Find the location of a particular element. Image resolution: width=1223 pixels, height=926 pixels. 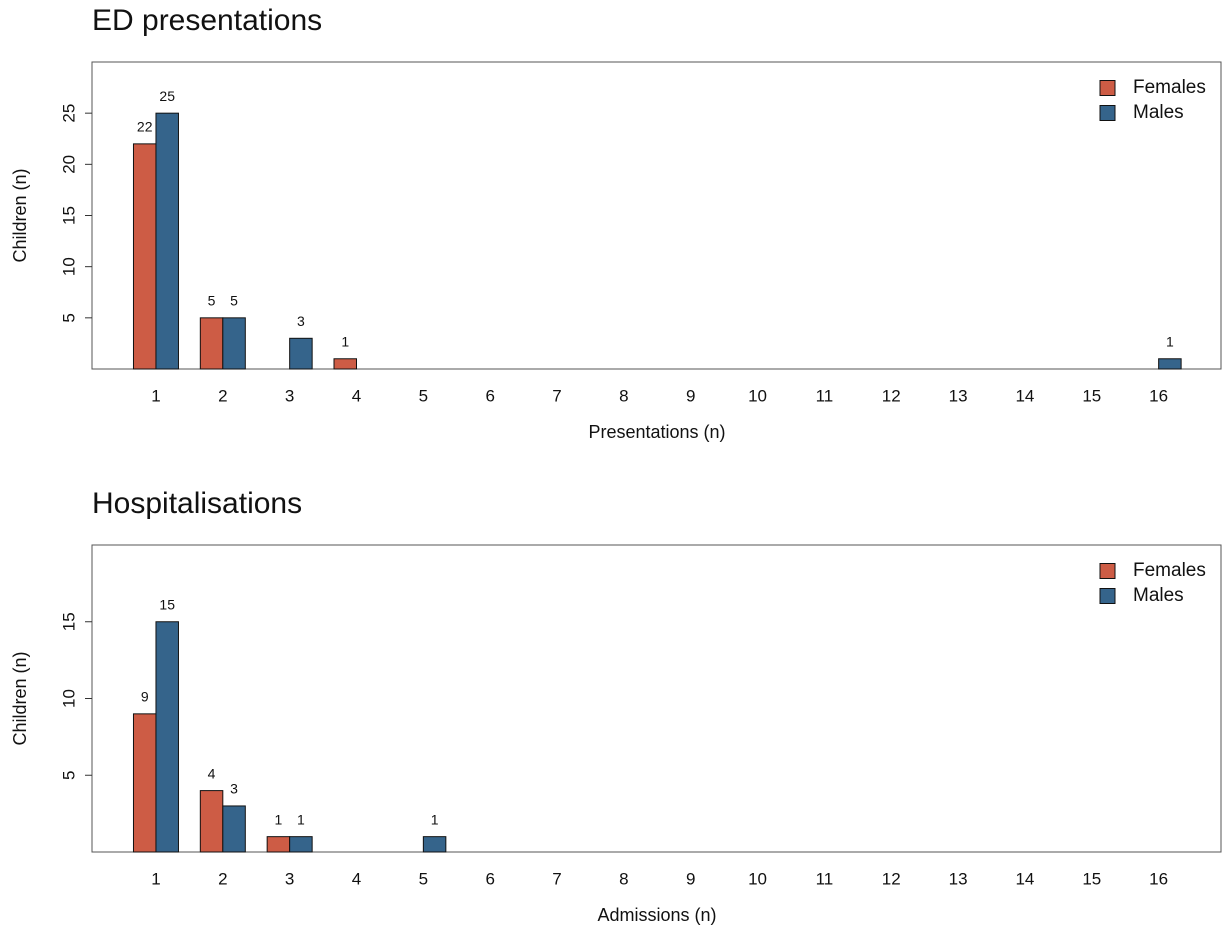

value-label: 15 is located at coordinates (167, 604).